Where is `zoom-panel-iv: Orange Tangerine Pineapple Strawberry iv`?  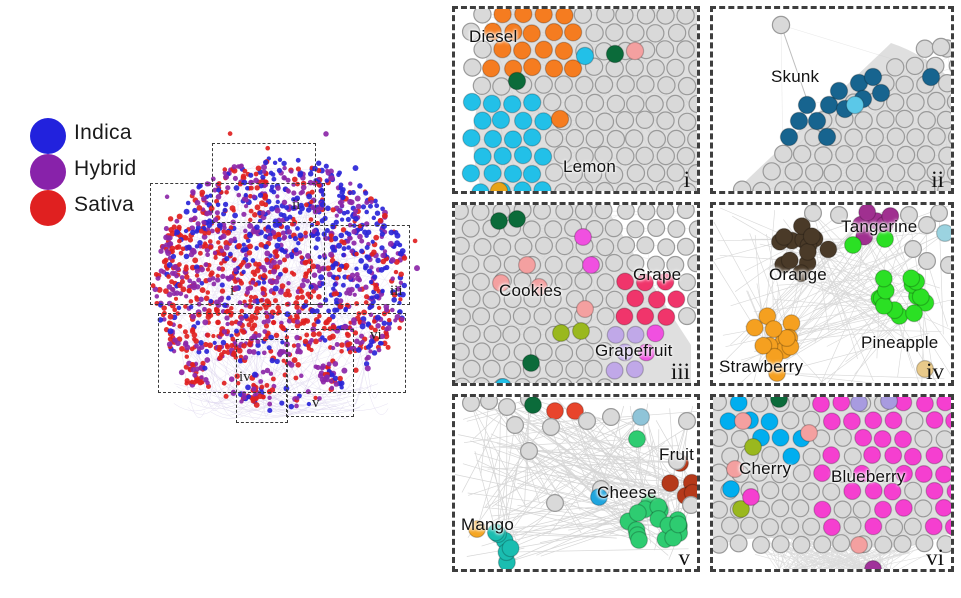 zoom-panel-iv: Orange Tangerine Pineapple Strawberry iv is located at coordinates (832, 294).